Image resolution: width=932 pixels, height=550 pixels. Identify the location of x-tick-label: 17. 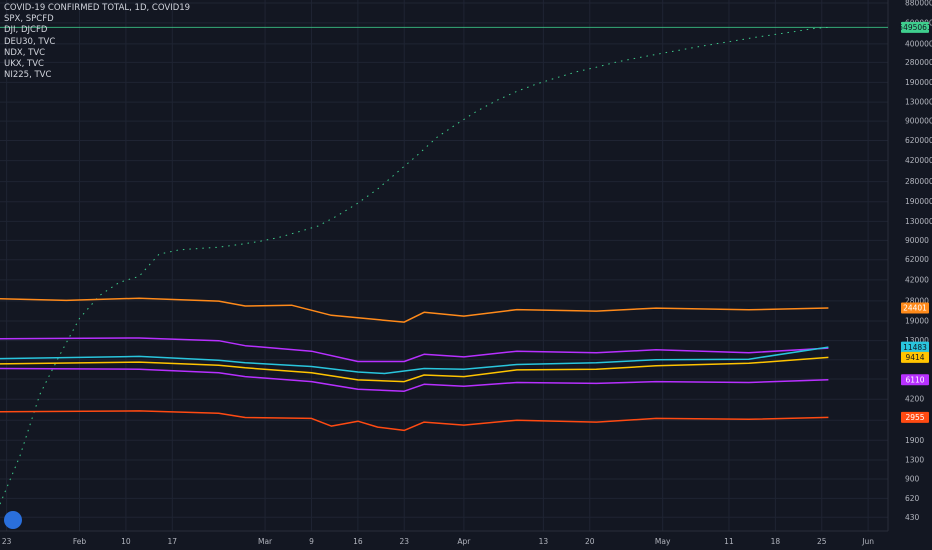
(173, 541).